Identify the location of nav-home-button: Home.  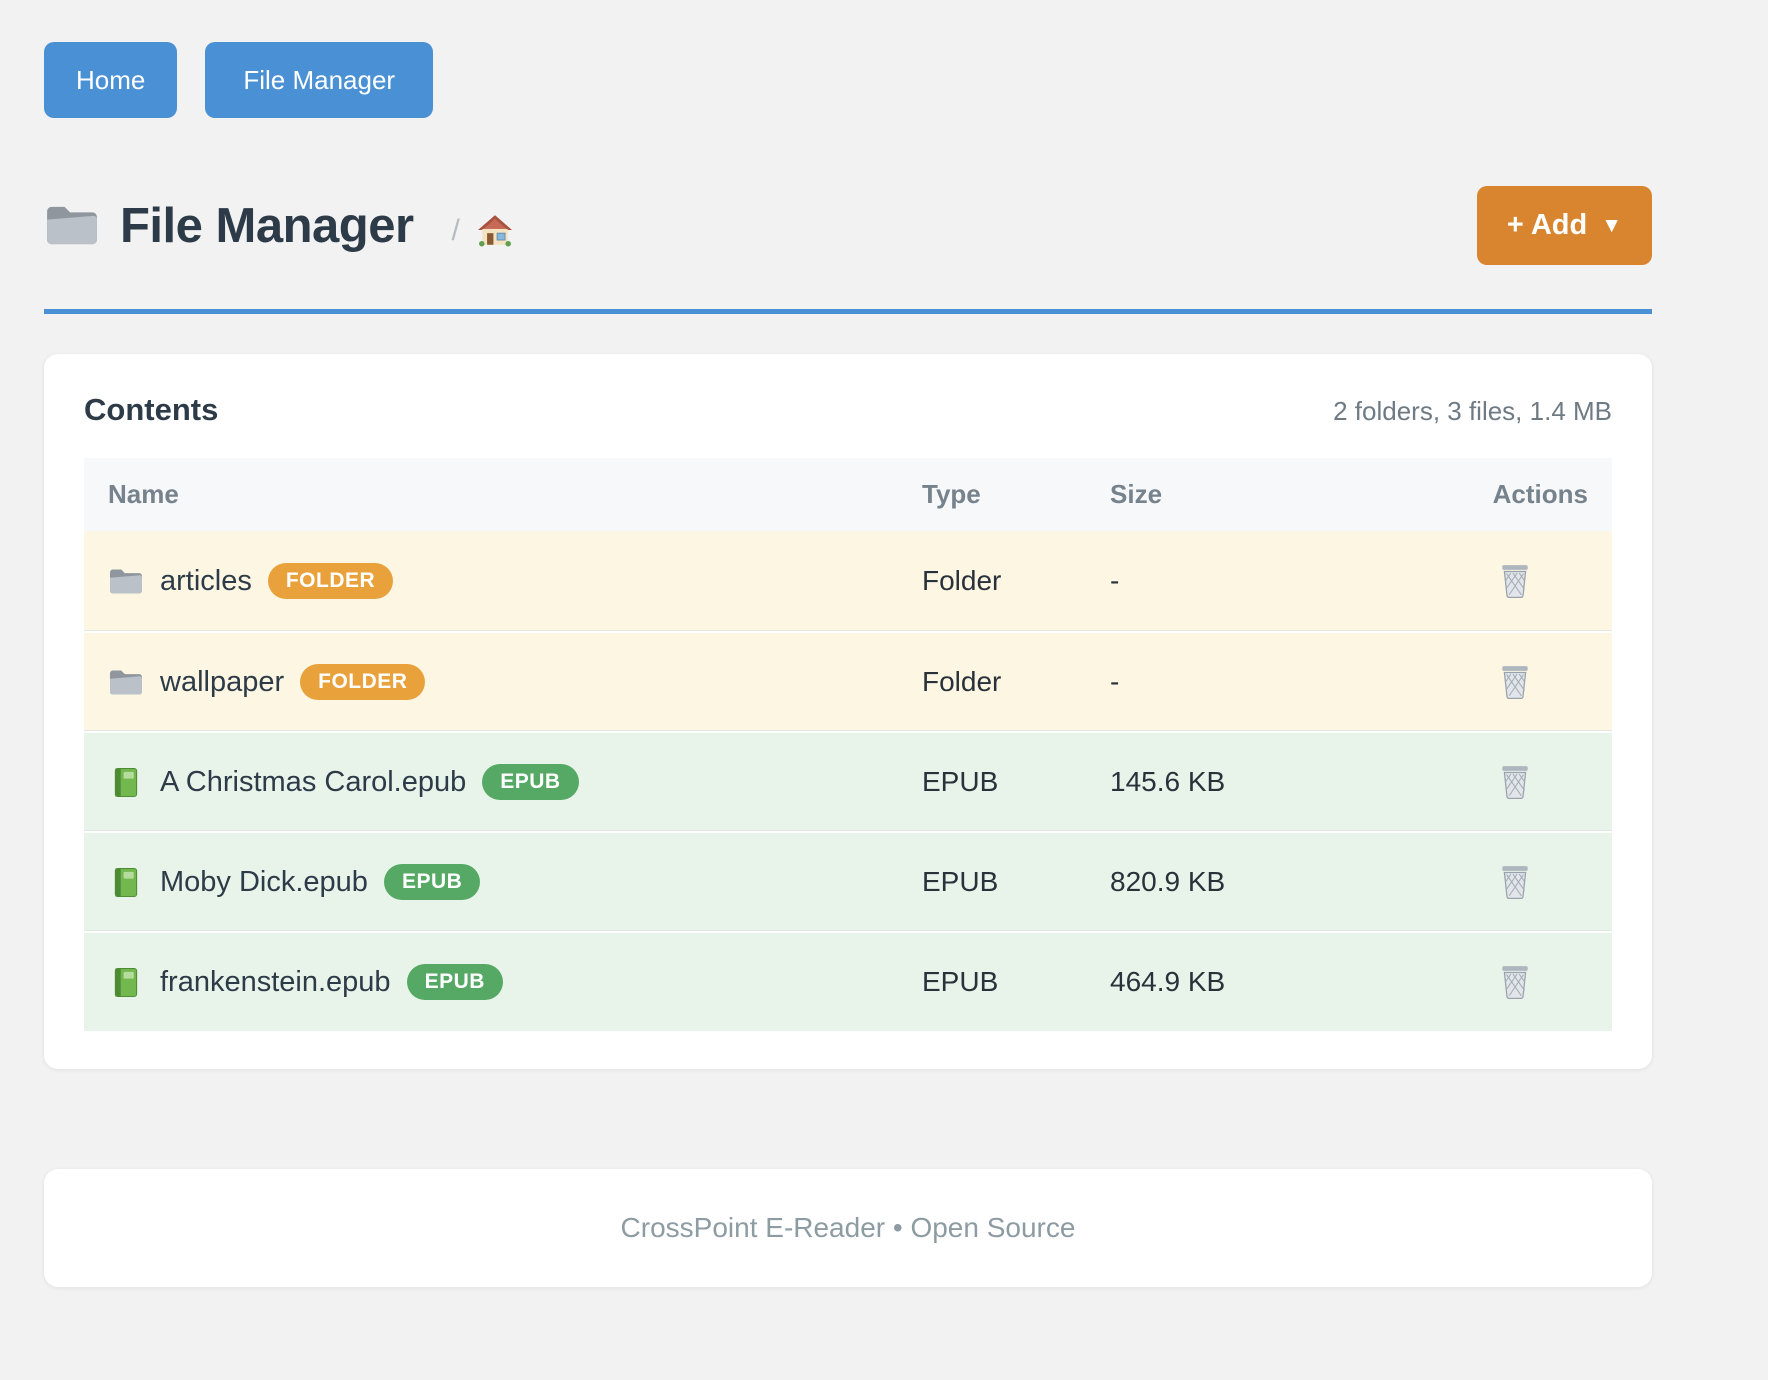
(111, 80).